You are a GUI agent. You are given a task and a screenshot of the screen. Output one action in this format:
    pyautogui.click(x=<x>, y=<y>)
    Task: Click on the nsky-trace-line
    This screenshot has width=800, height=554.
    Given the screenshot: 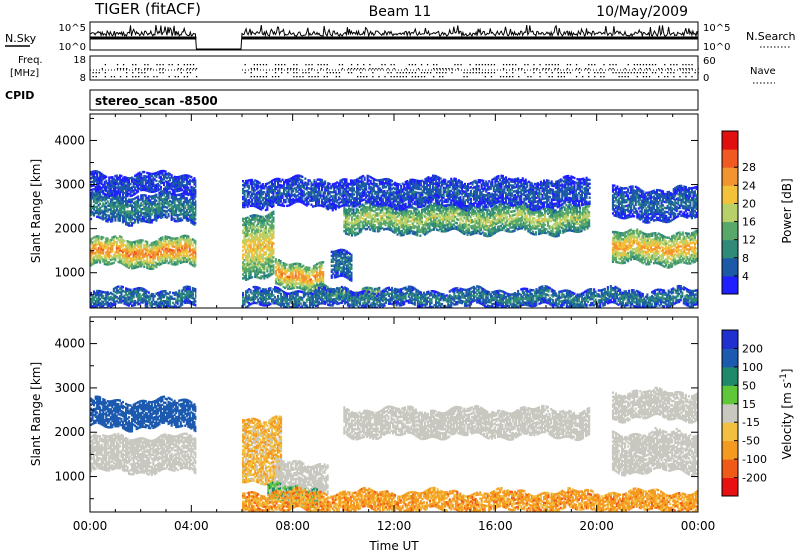 What is the action you would take?
    pyautogui.click(x=394, y=37)
    